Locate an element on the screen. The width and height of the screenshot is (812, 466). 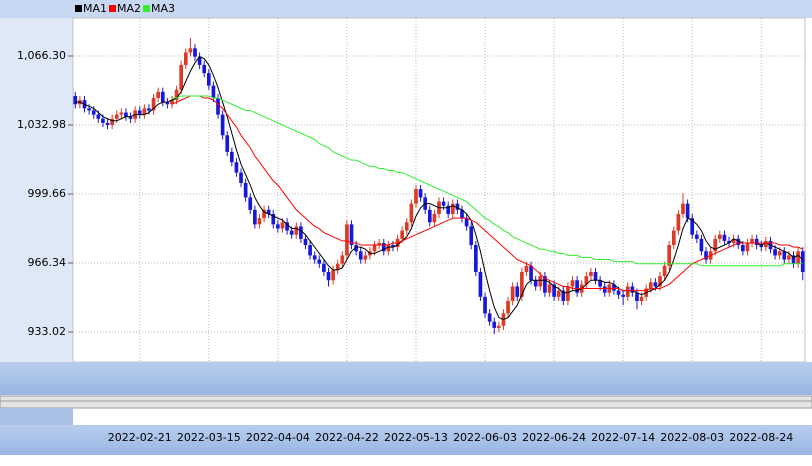
x-tick-label: 2022-06-03 is located at coordinates (485, 437).